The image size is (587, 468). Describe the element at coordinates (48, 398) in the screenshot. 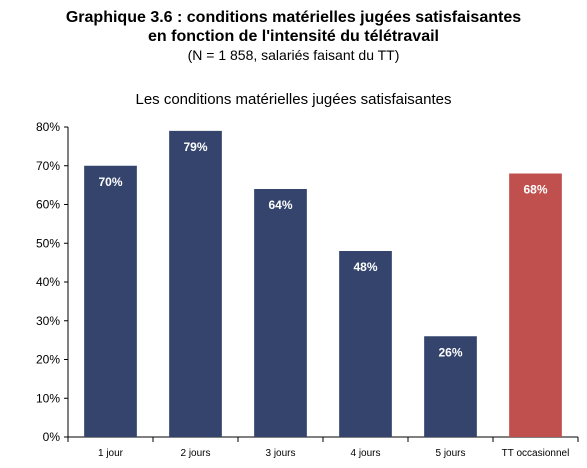

I see `y-tick-label: 10%` at that location.